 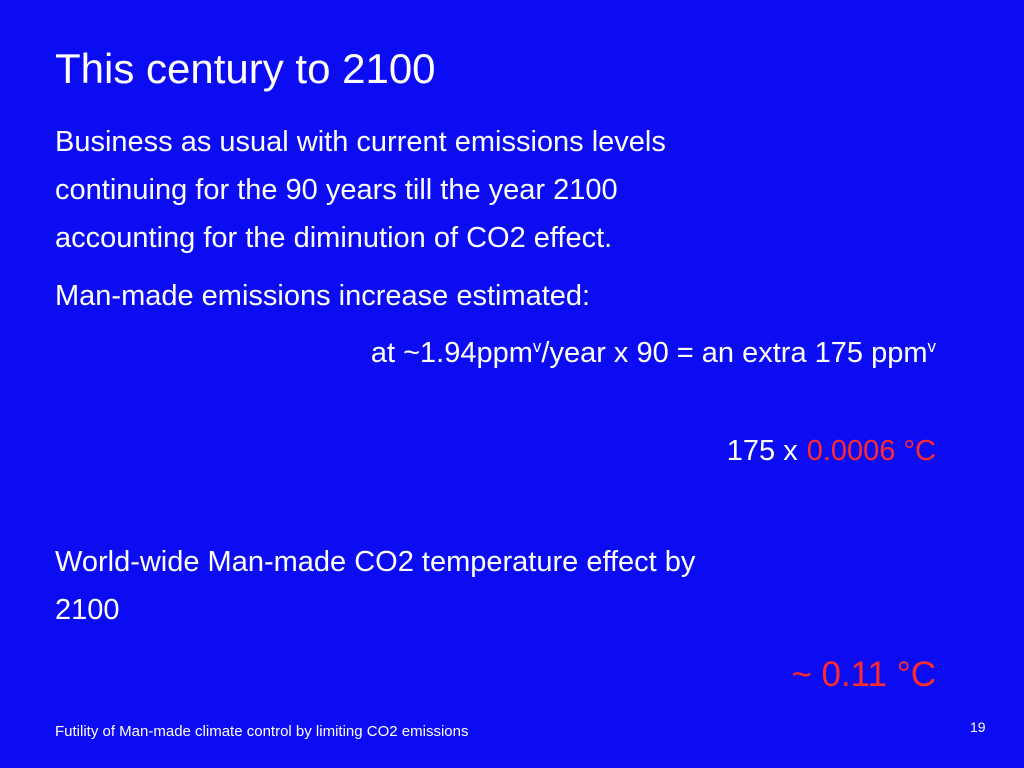 What do you see at coordinates (245, 68) in the screenshot?
I see `slide-title: This century to 2100` at bounding box center [245, 68].